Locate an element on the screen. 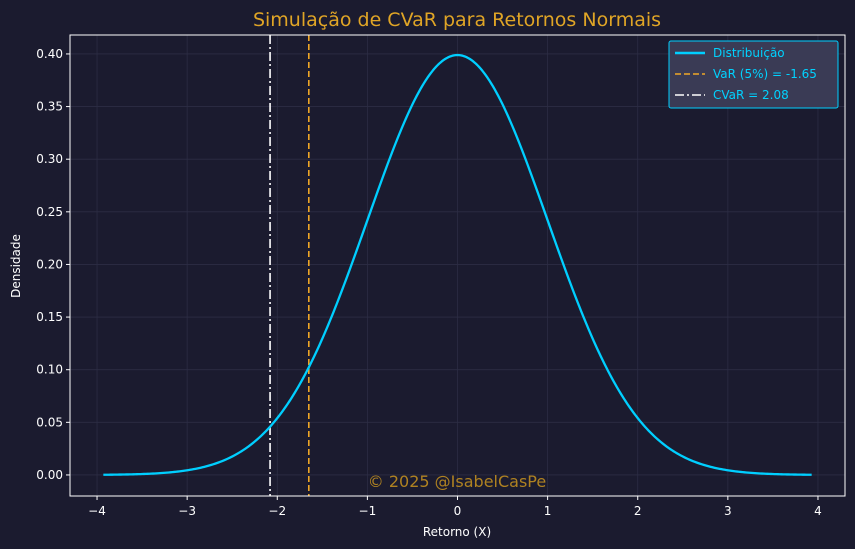  y-tick-label: 0.15 is located at coordinates (49, 317).